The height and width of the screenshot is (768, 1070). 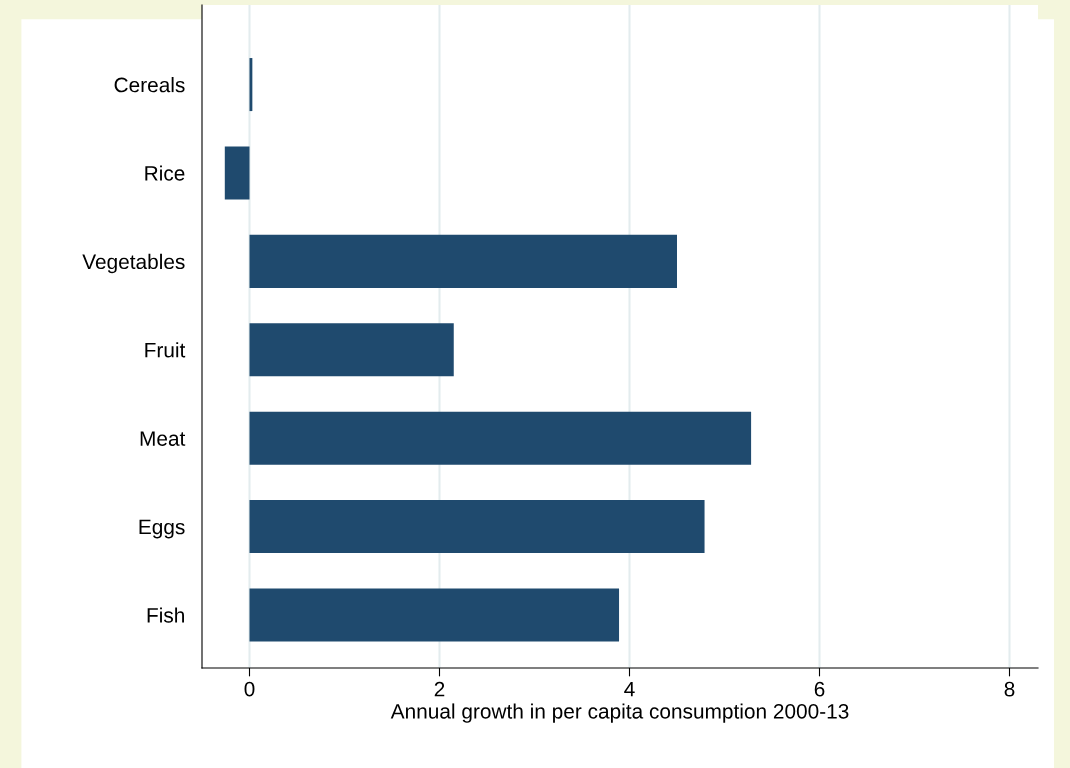 I want to click on x-tick-label: 6, so click(x=819, y=689).